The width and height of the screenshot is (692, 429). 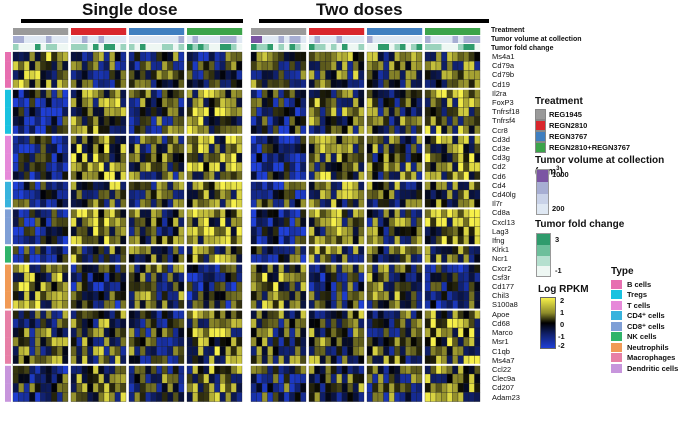 I want to click on gene-label: Cd79a, so click(x=503, y=66).